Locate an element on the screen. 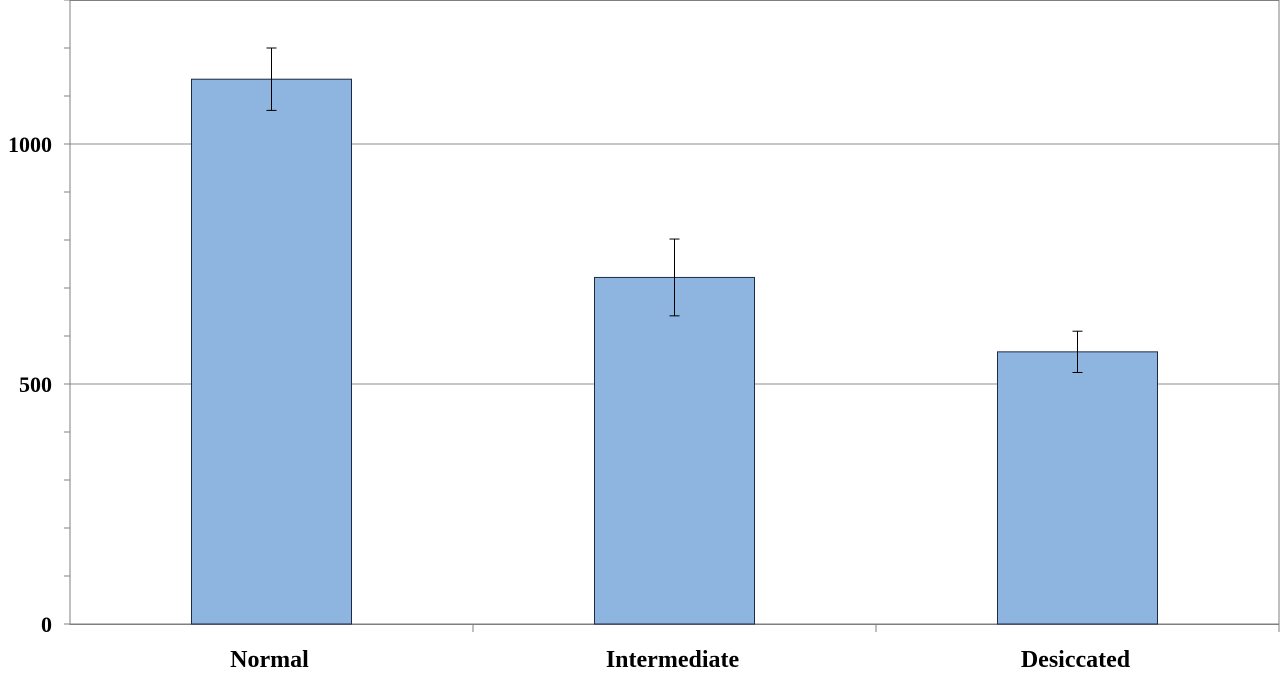  error-bar-normal is located at coordinates (271, 79).